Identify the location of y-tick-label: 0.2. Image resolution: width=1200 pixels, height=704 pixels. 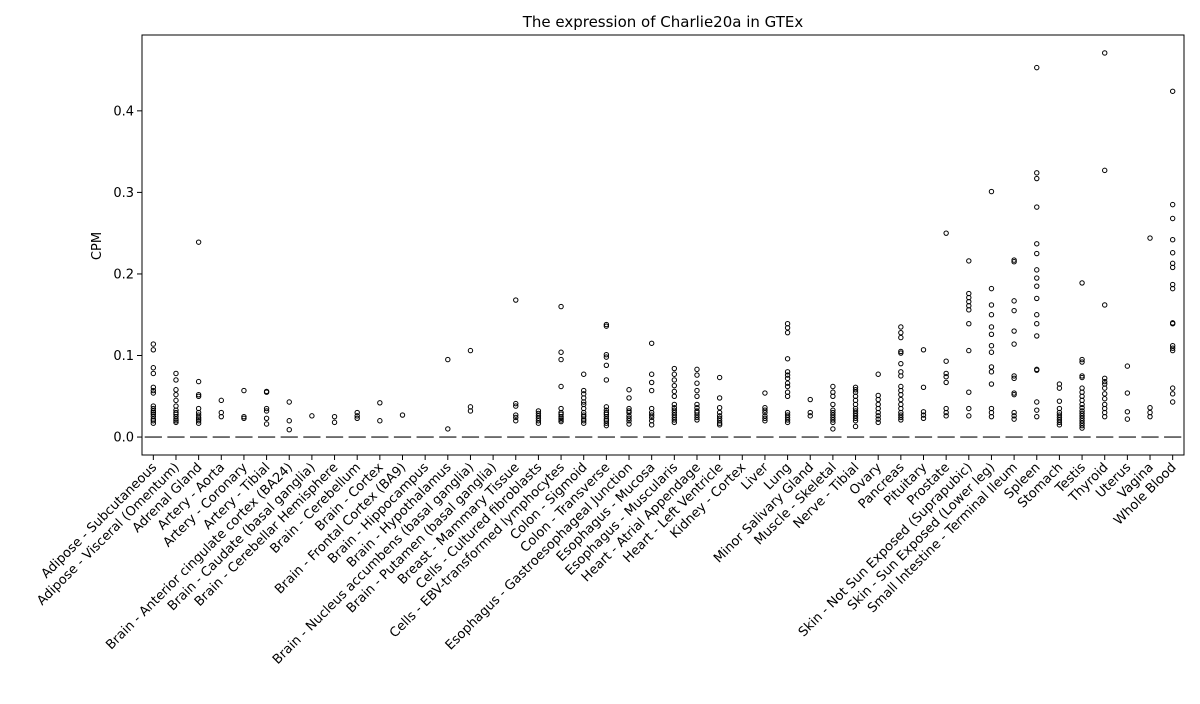
(123, 274).